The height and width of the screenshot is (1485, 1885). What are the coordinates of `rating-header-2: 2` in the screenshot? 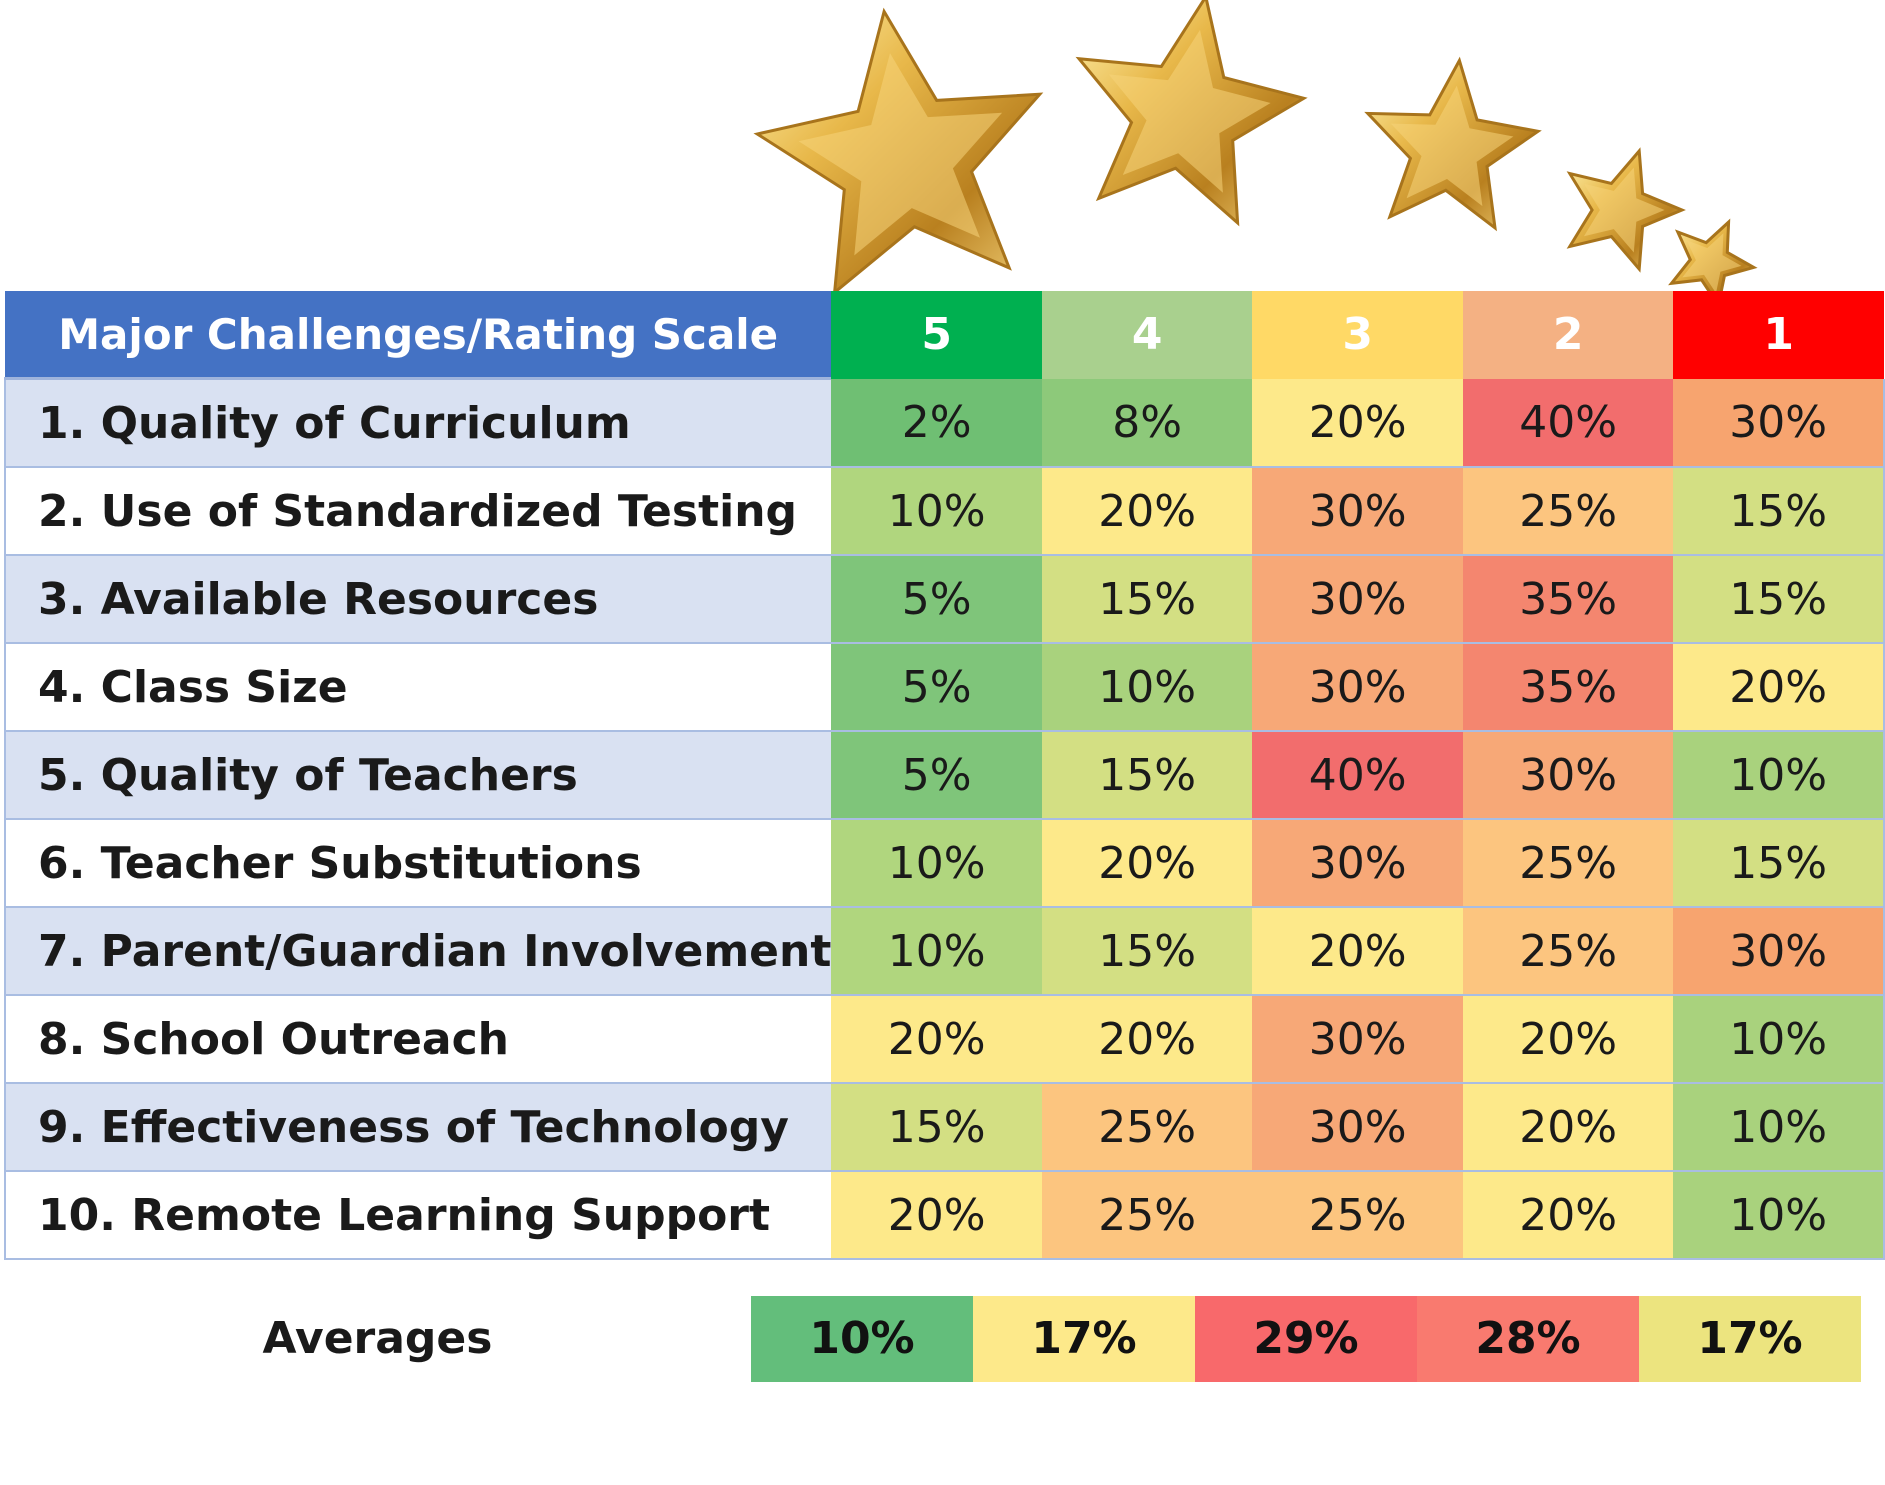 It's located at (1568, 335).